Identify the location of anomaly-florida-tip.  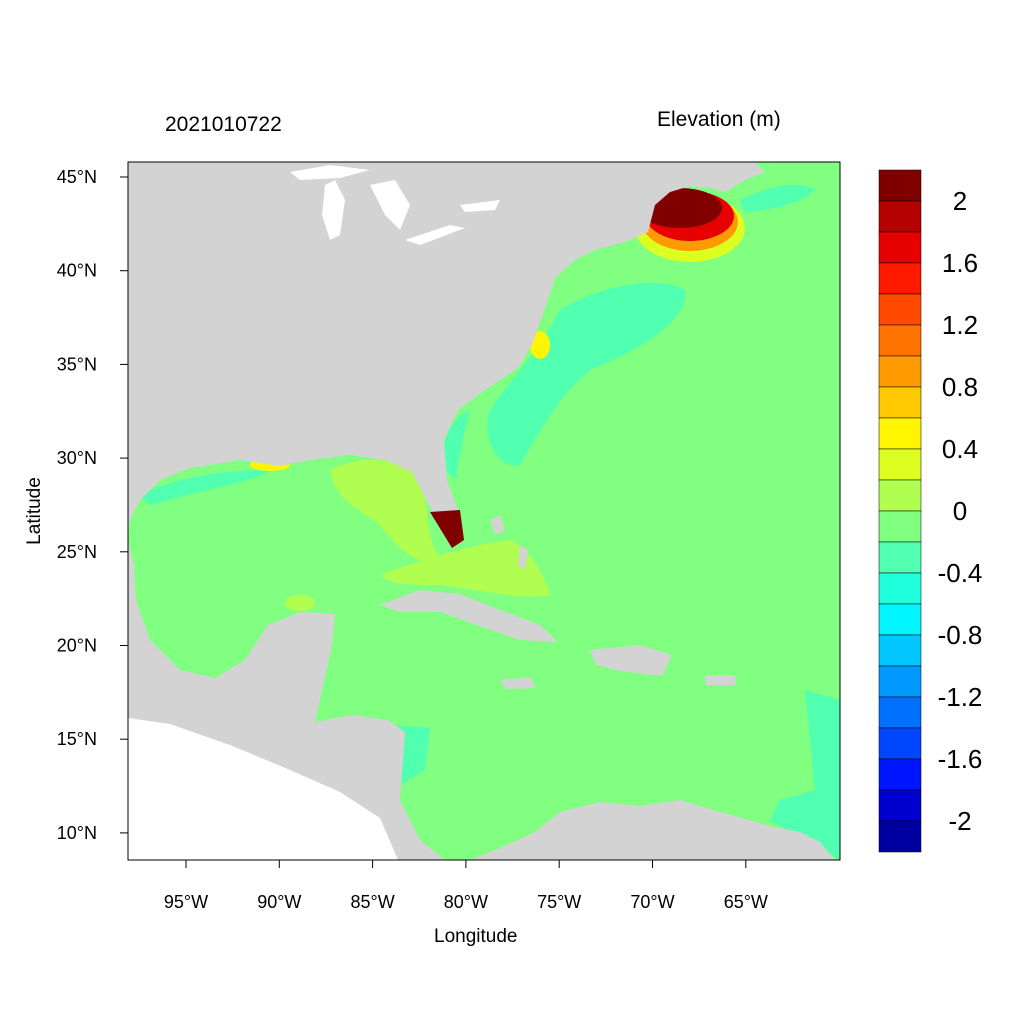
(447, 529).